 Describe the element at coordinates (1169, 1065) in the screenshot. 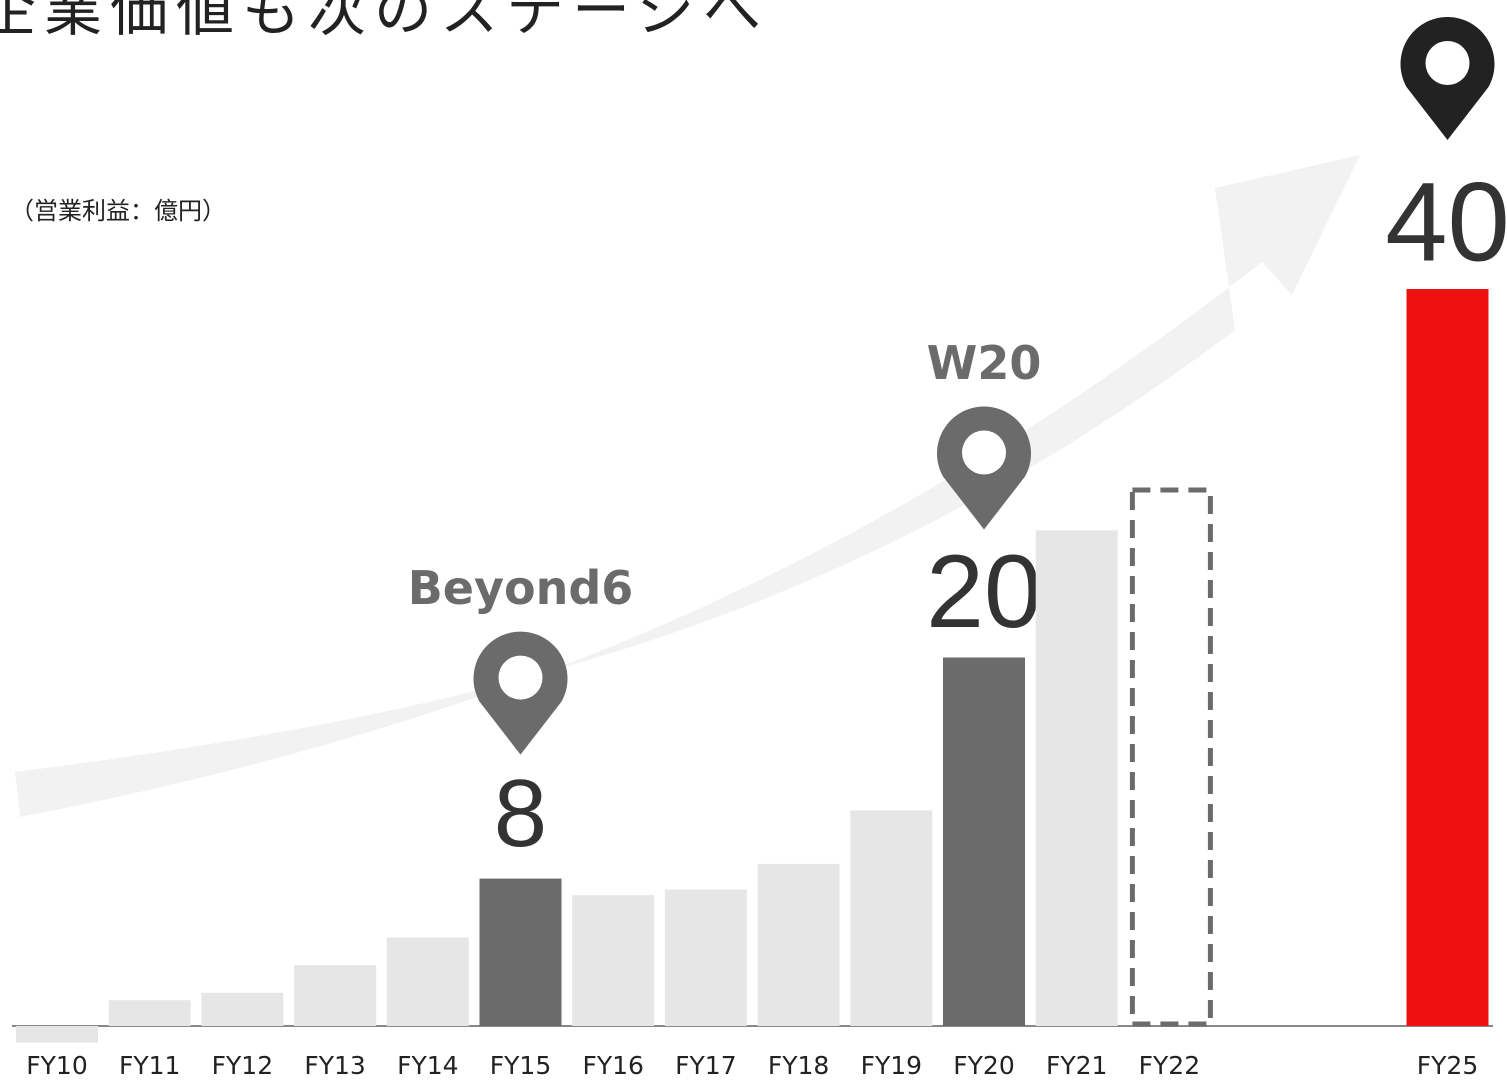

I see `x-tick-label: FY22` at that location.